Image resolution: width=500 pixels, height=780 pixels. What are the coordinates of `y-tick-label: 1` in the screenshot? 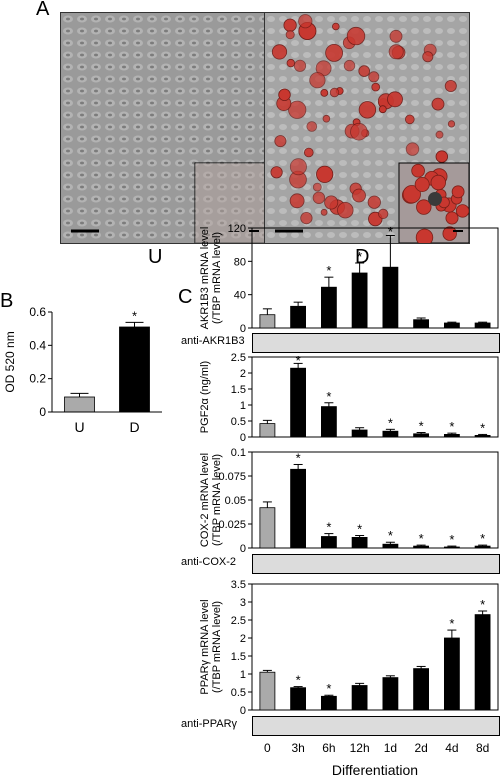 It's located at (243, 406).